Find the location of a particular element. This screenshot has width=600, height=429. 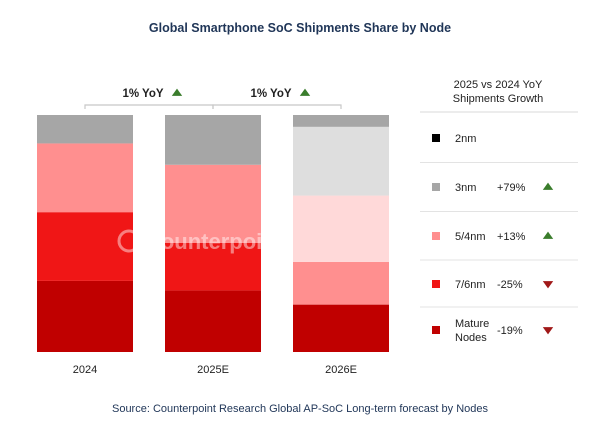

legend-growth-value: +79% is located at coordinates (511, 188).